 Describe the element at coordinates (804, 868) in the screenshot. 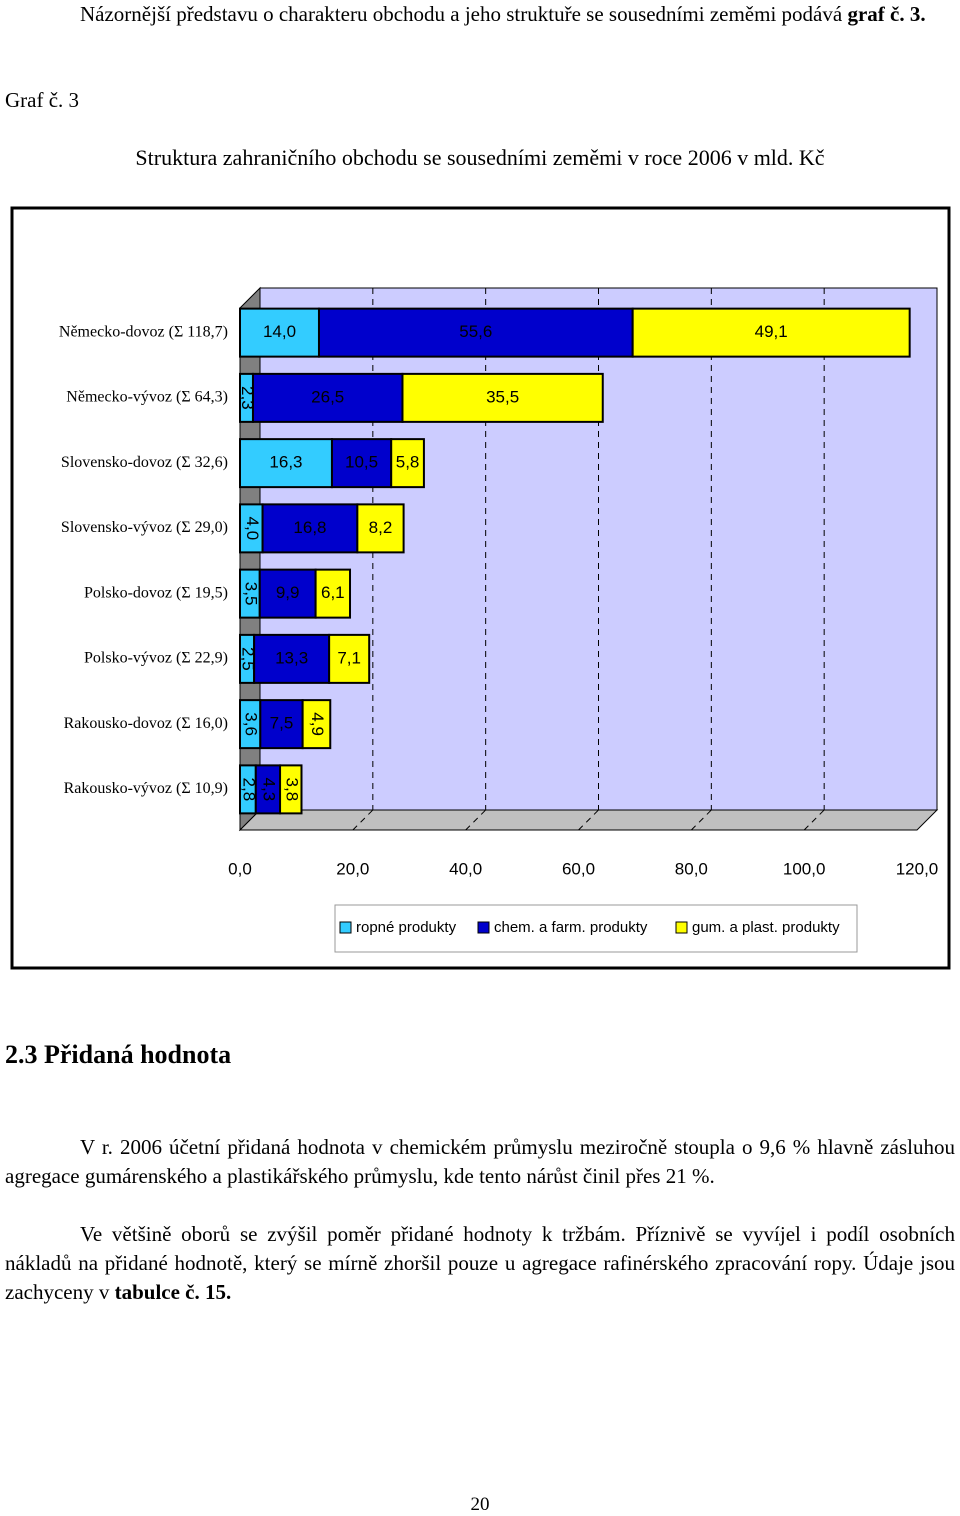

I see `x-tick-label: 100,0` at that location.